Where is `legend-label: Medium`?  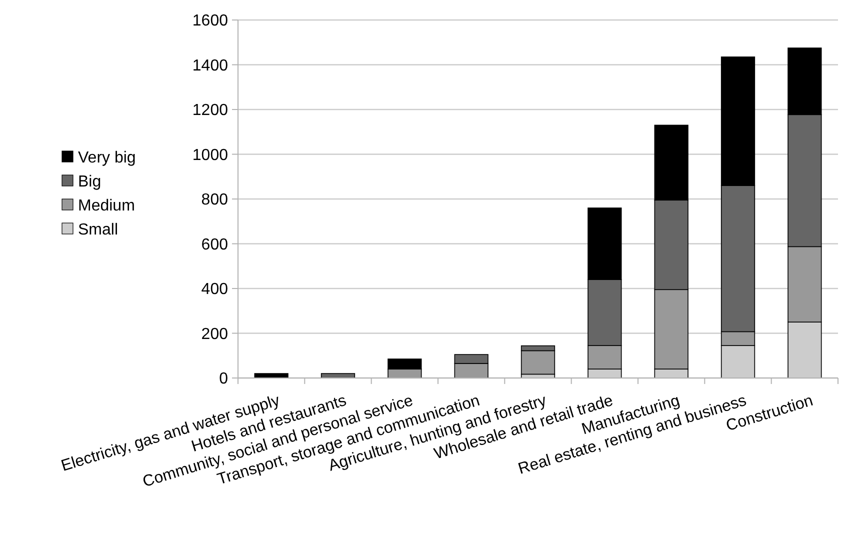
legend-label: Medium is located at coordinates (106, 206).